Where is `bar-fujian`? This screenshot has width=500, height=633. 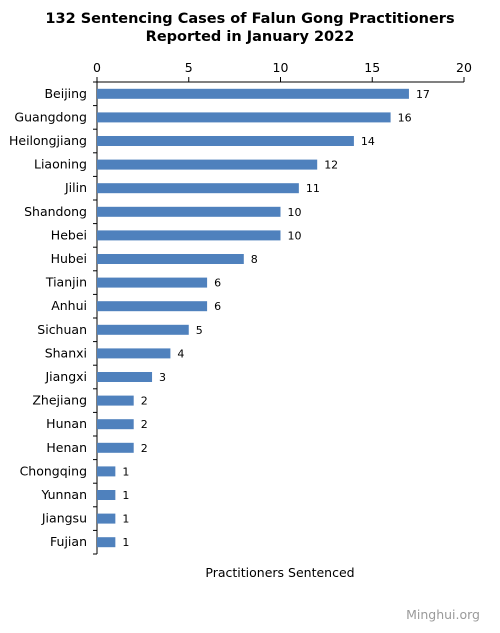
bar-fujian is located at coordinates (106, 542).